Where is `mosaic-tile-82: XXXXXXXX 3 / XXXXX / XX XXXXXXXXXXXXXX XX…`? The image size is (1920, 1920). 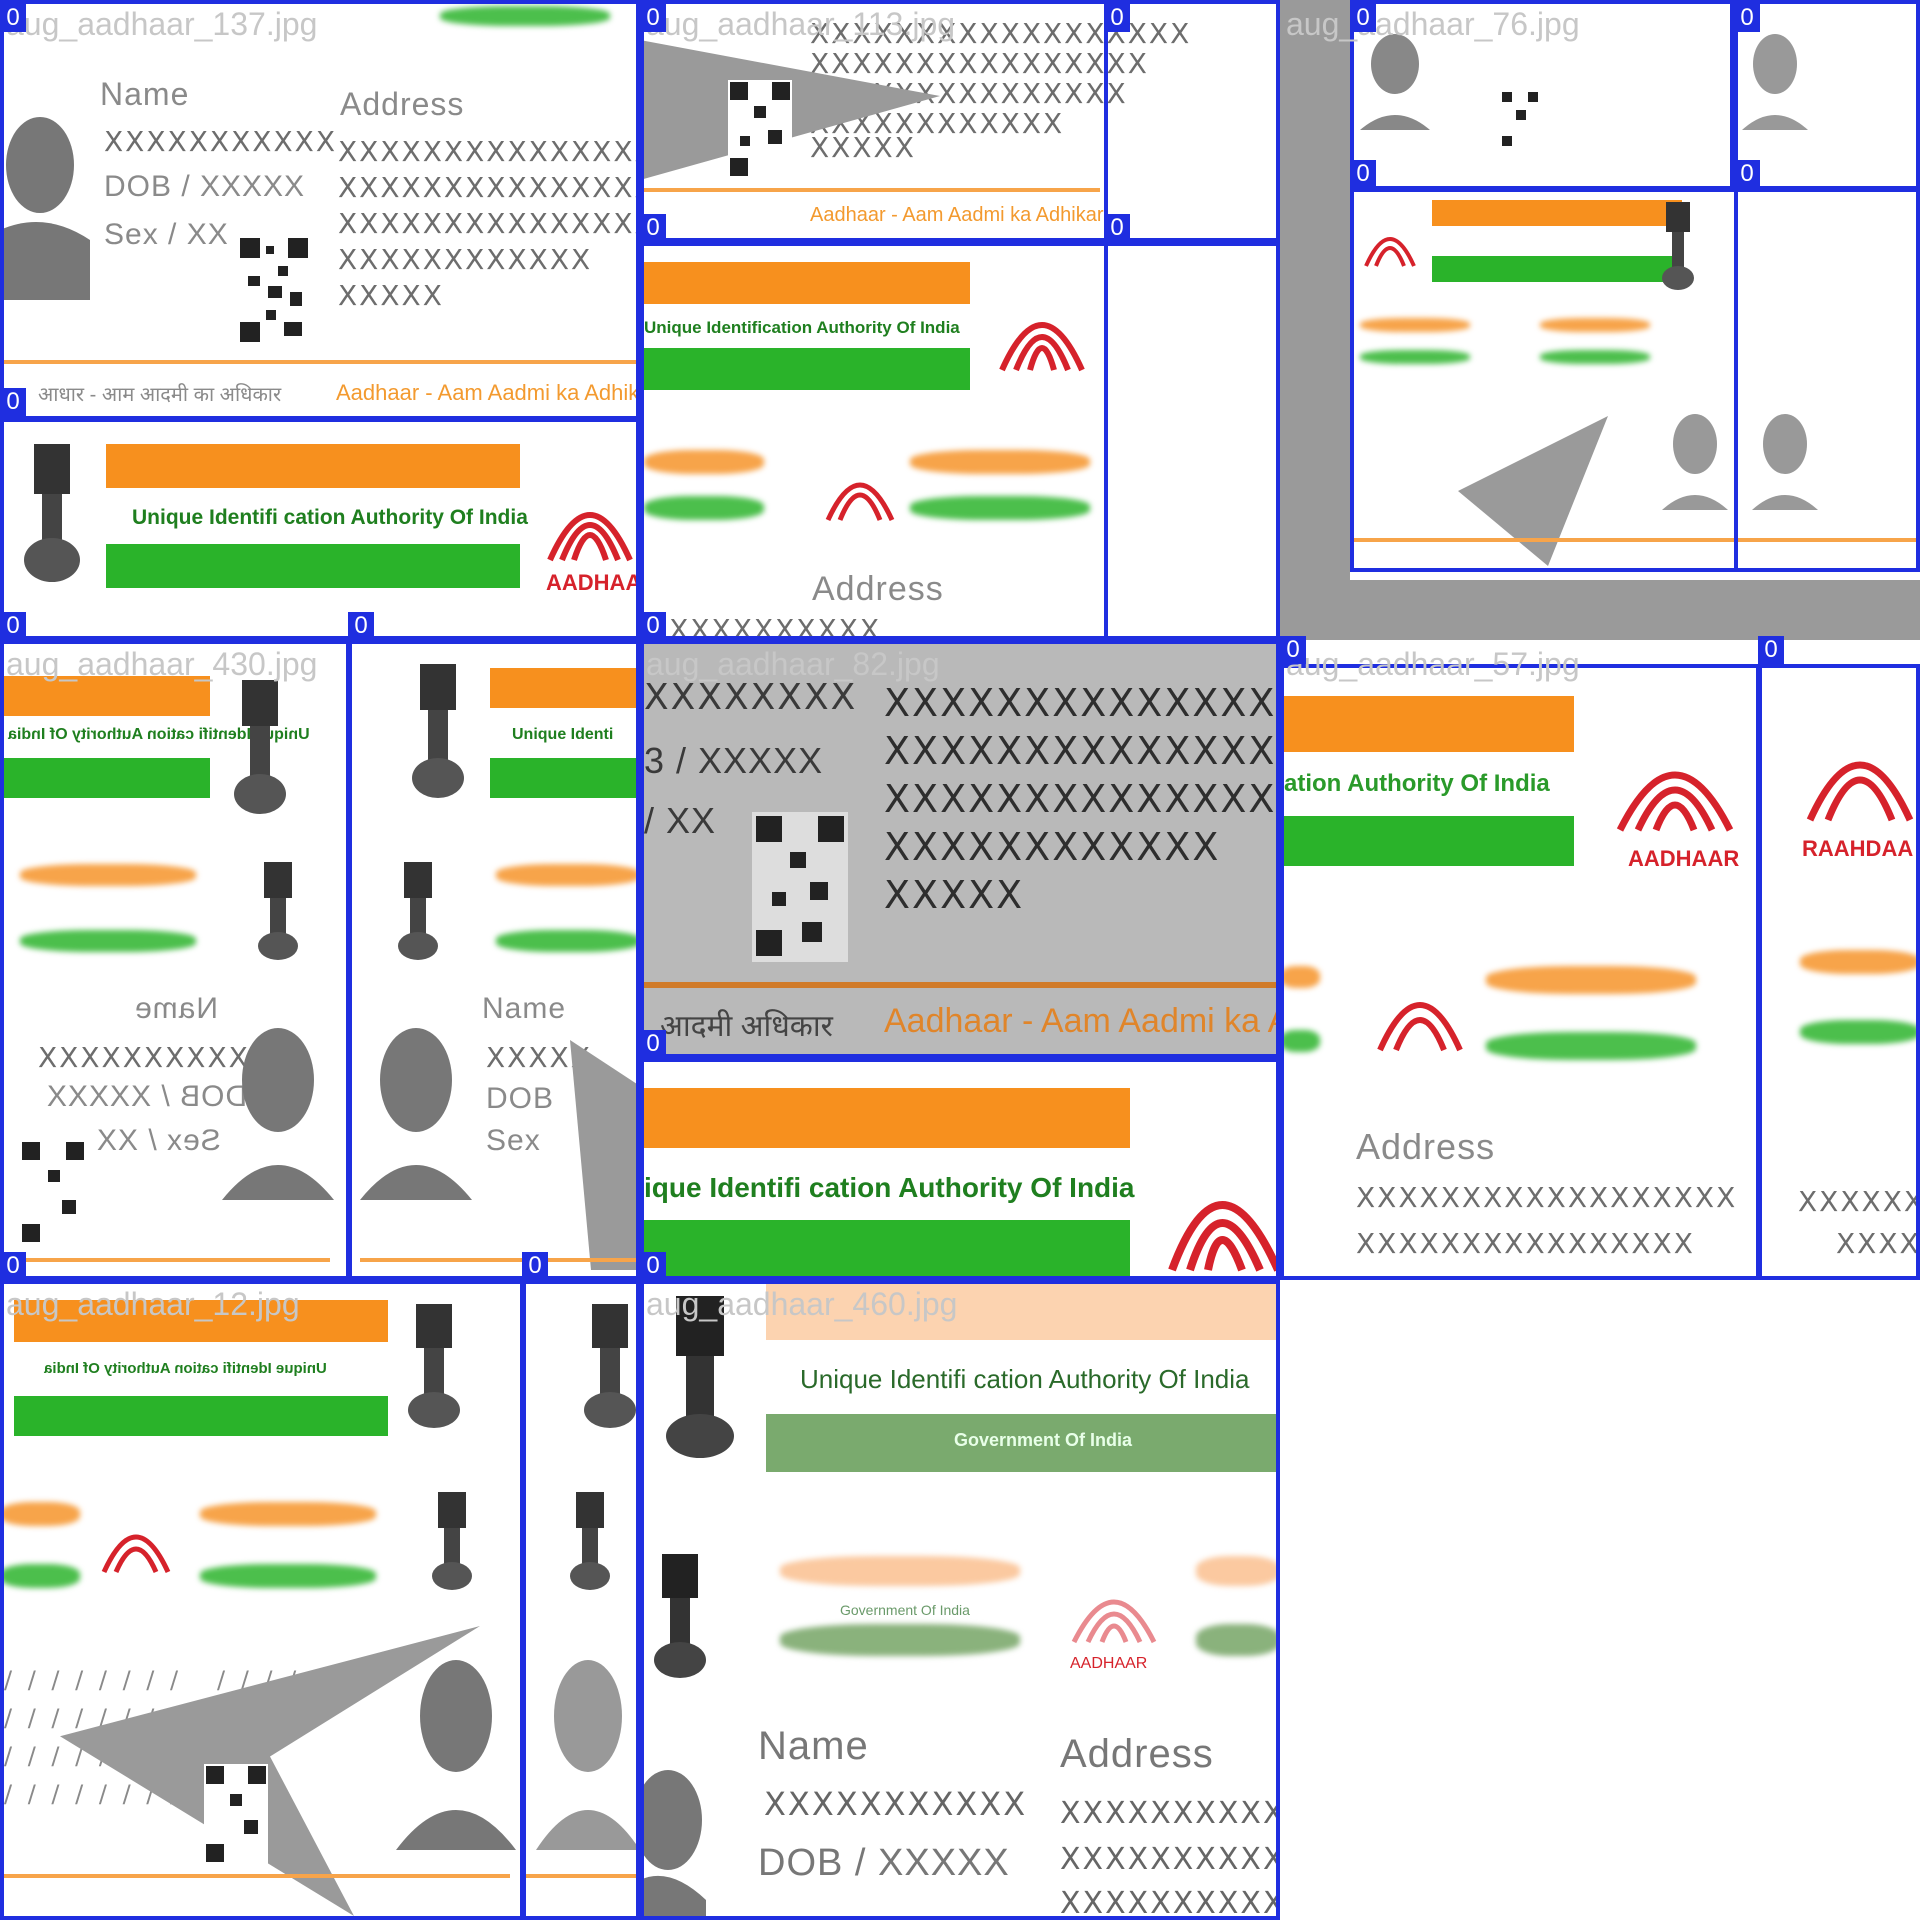
mosaic-tile-82: XXXXXXXX 3 / XXXXX / XX XXXXXXXXXXXXXX XX… is located at coordinates (960, 960).